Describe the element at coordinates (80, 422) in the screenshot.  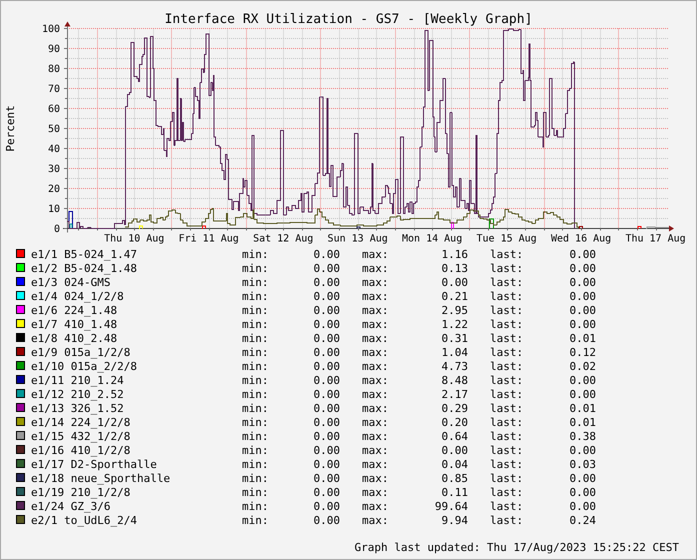
I see `legend-label: e1/14 224_1/2/8` at that location.